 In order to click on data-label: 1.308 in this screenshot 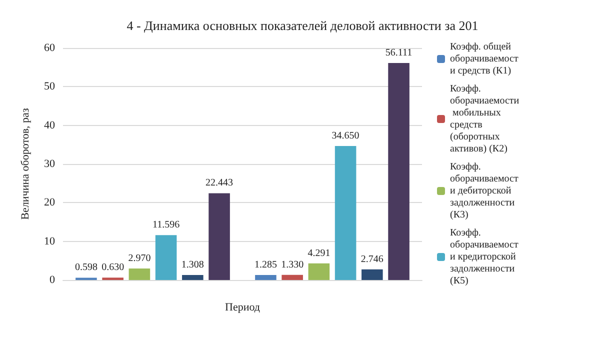, I will do `click(192, 264)`.